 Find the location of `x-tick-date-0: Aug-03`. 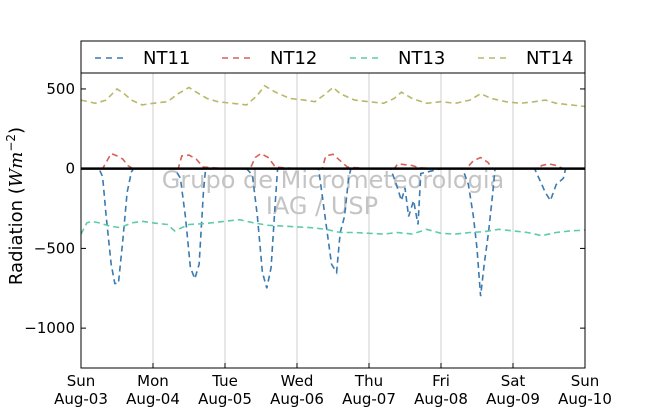

x-tick-date-0: Aug-03 is located at coordinates (81, 399).